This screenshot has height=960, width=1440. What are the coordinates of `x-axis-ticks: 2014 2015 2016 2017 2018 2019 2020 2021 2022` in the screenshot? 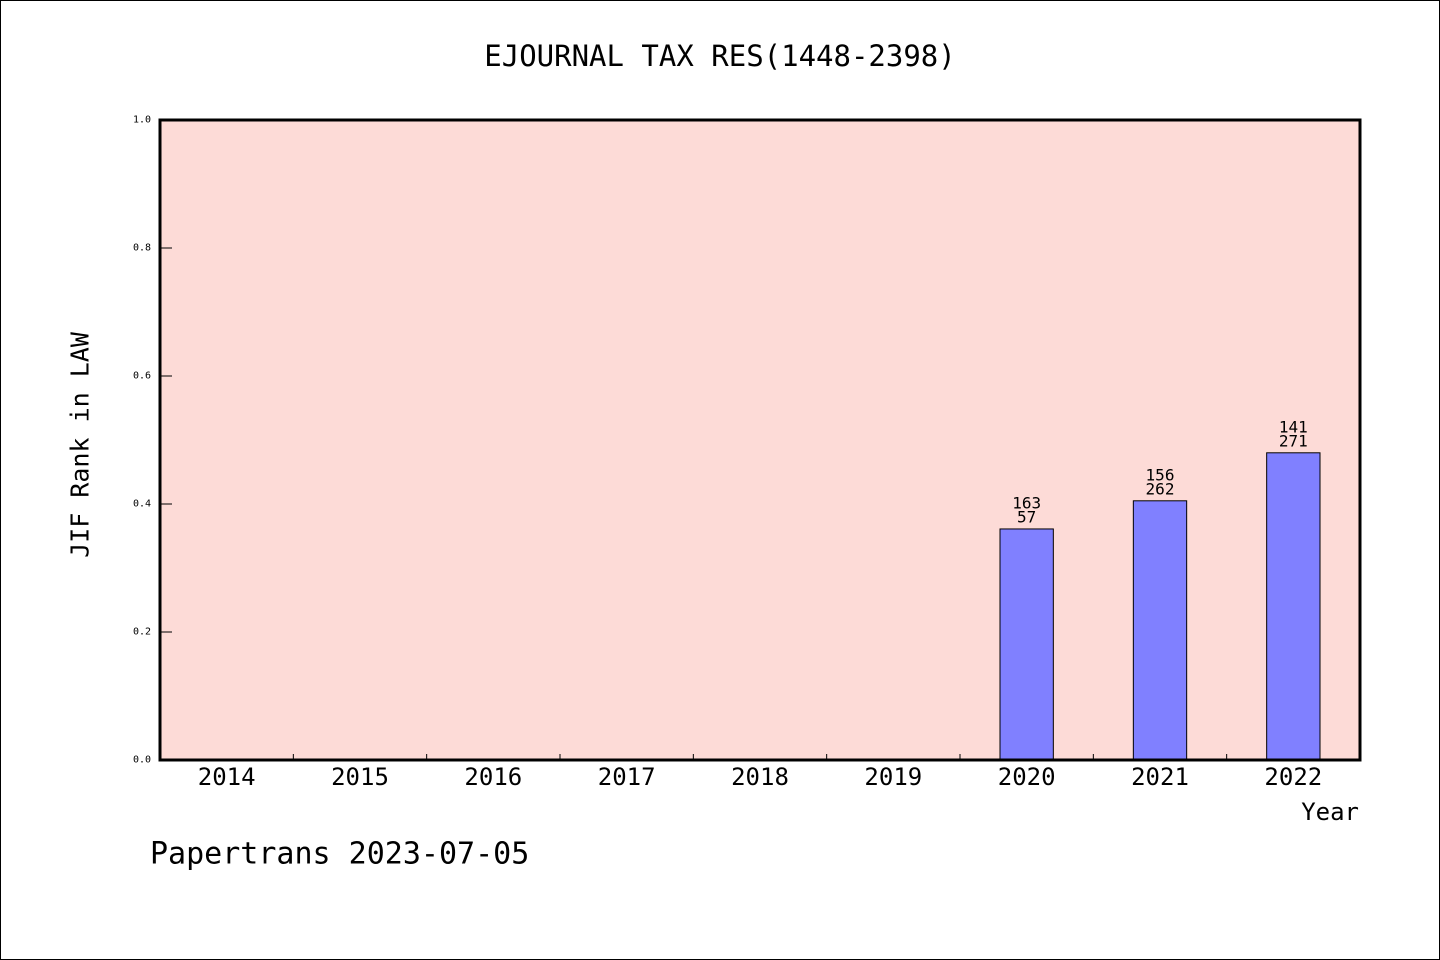 It's located at (760, 772).